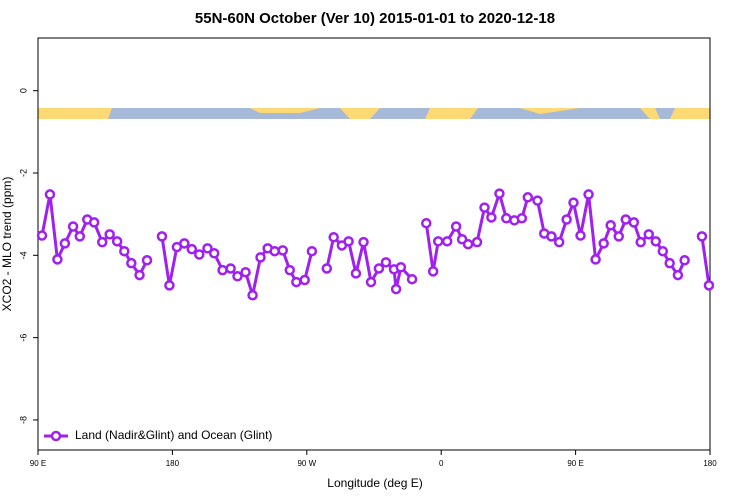  Describe the element at coordinates (56, 436) in the screenshot. I see `legend-marker` at that location.